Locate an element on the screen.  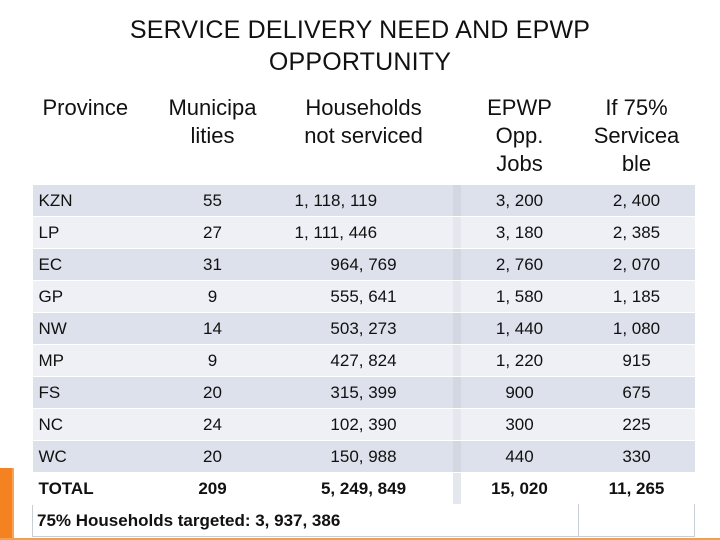
cell-epwp-jobs: 2, 760 is located at coordinates (519, 264).